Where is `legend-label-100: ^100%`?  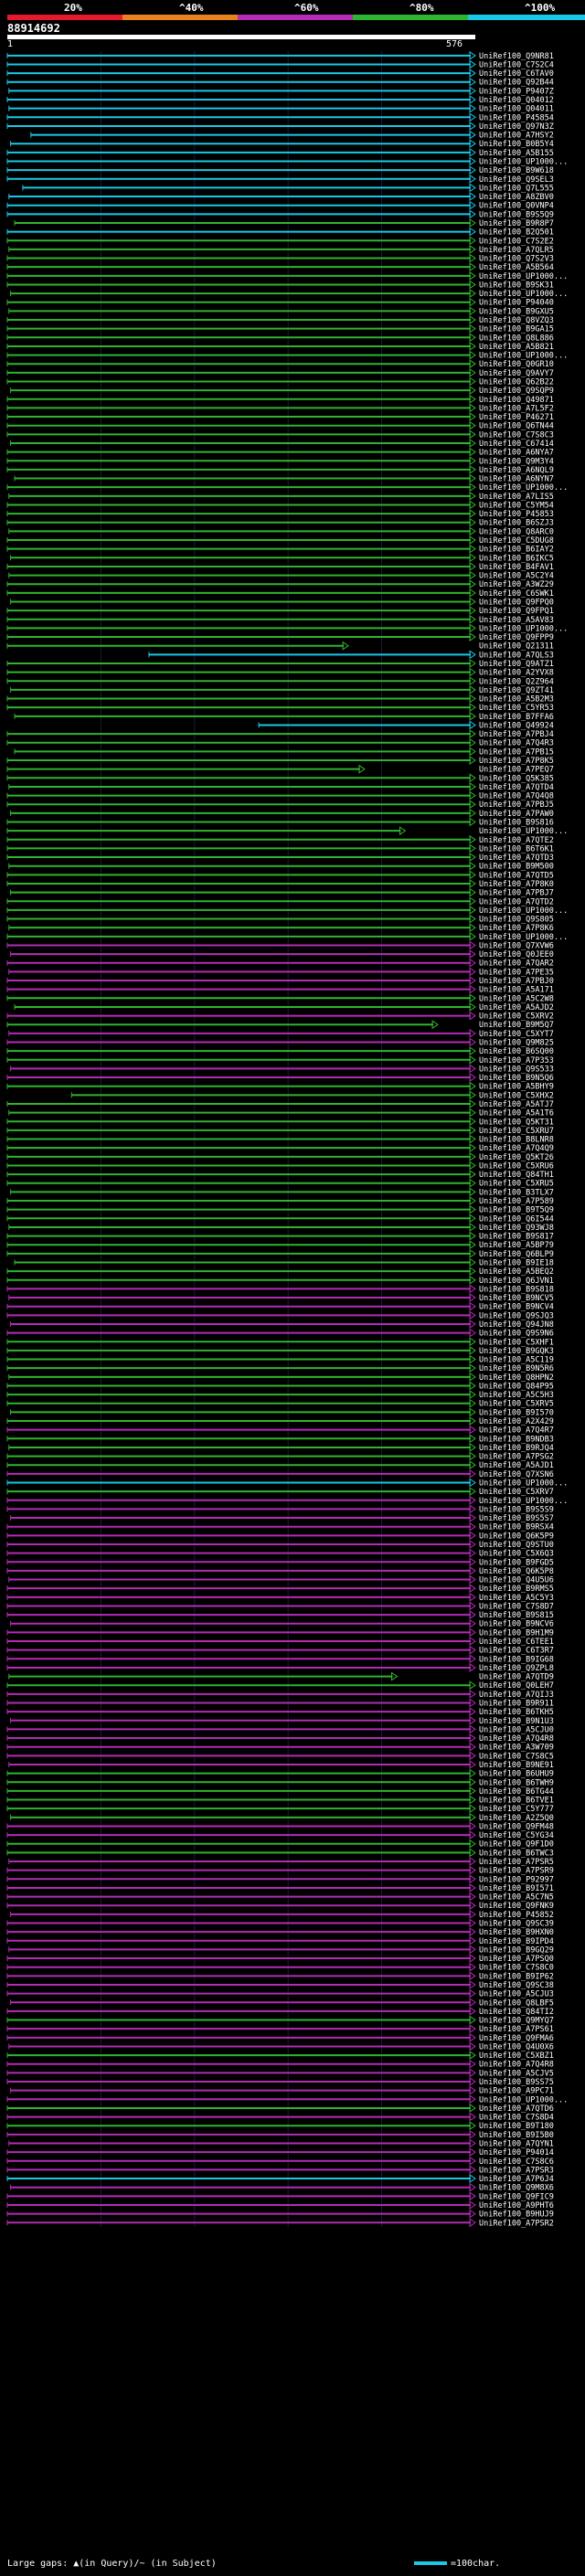
legend-label-100: ^100% is located at coordinates (540, 8).